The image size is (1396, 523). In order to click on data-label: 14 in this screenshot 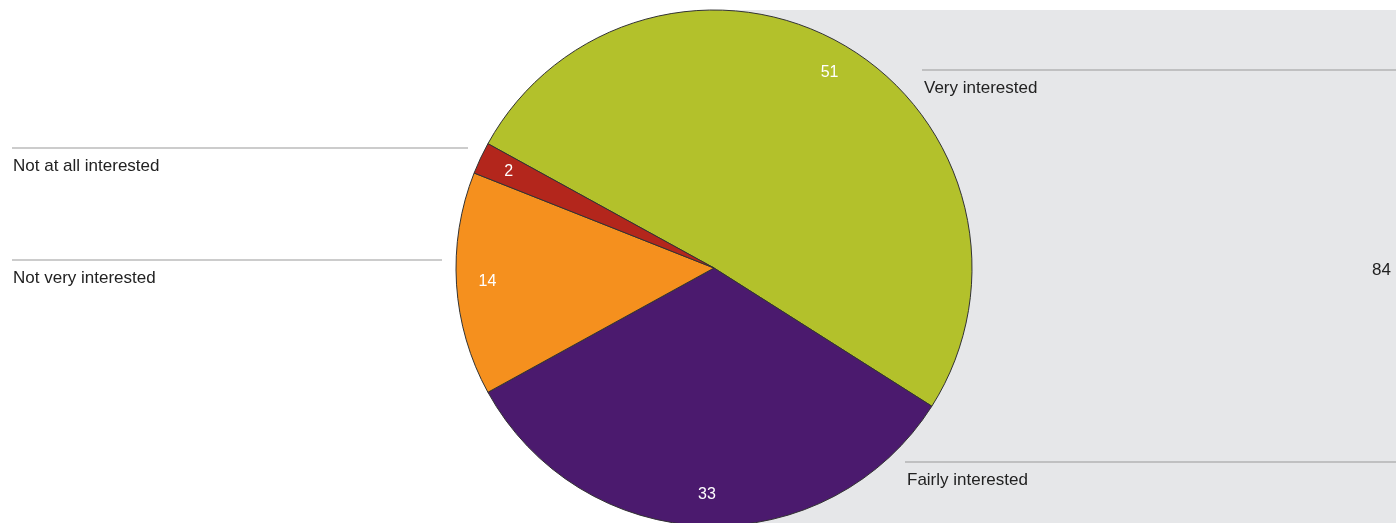, I will do `click(487, 281)`.